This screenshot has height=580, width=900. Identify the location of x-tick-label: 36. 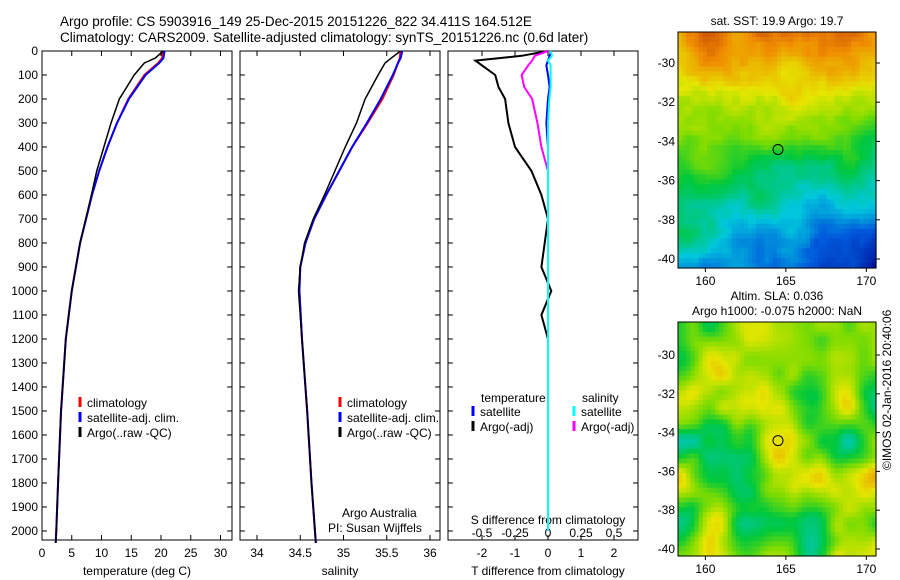
(430, 553).